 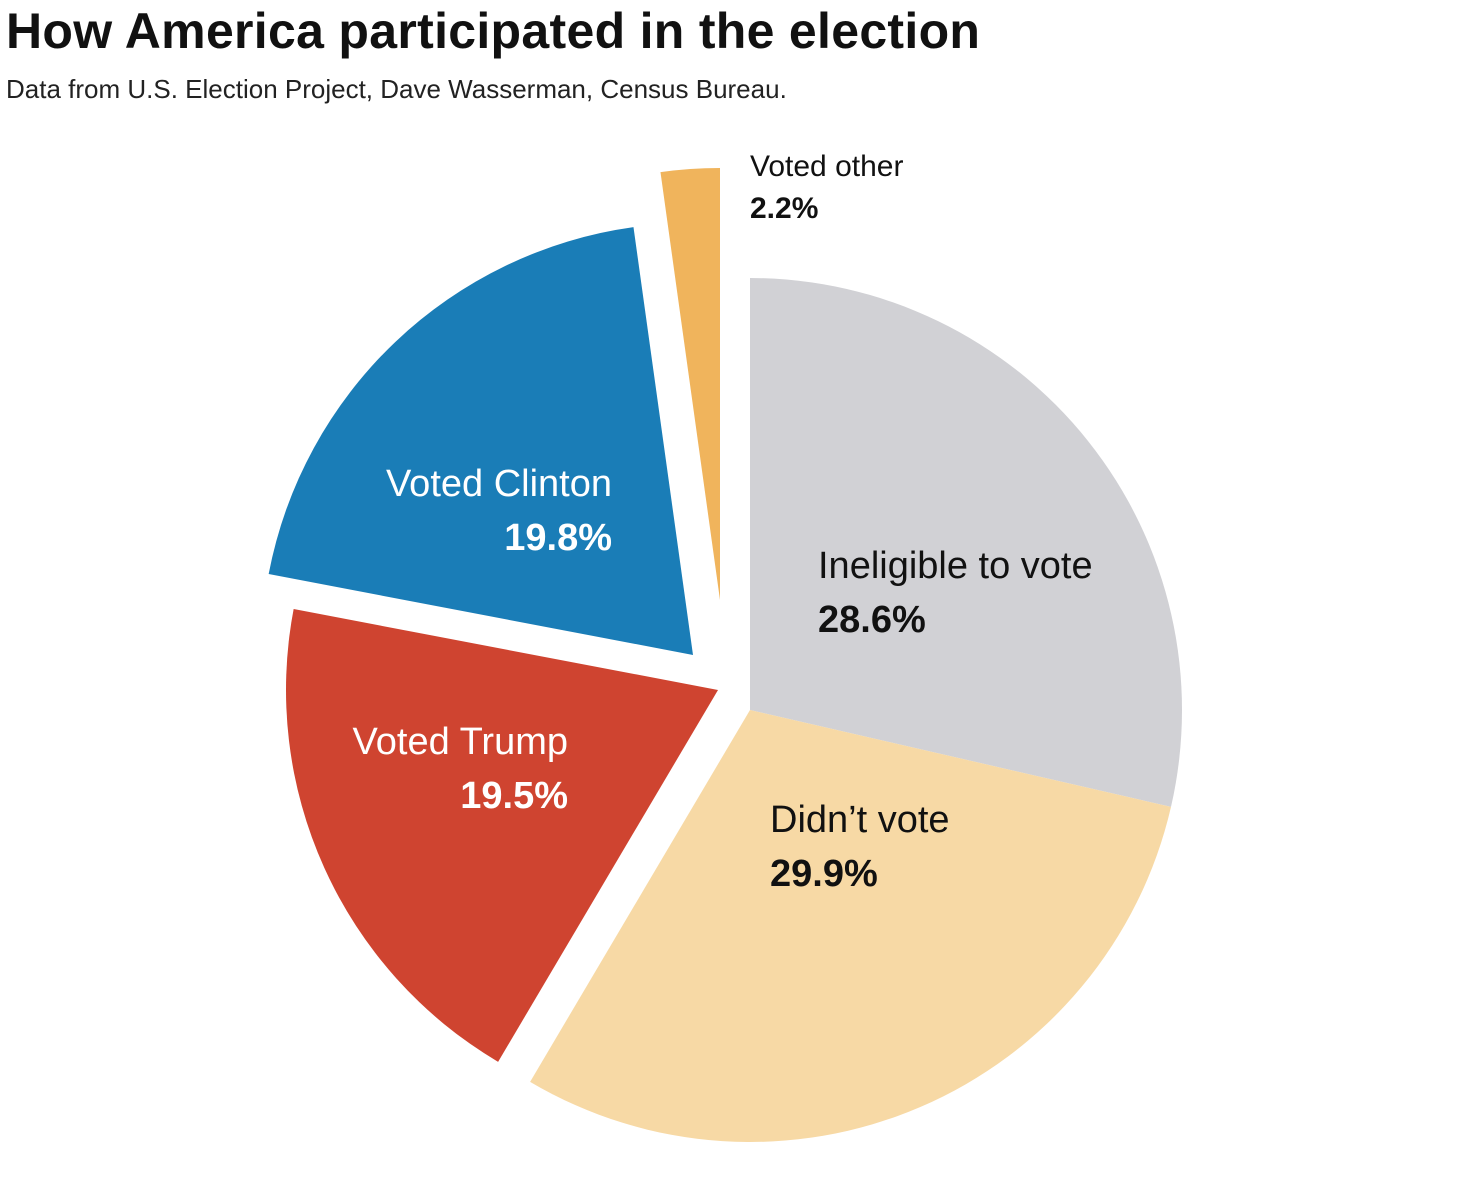 I want to click on pie-slice-ineligible-to-vote, so click(x=966, y=542).